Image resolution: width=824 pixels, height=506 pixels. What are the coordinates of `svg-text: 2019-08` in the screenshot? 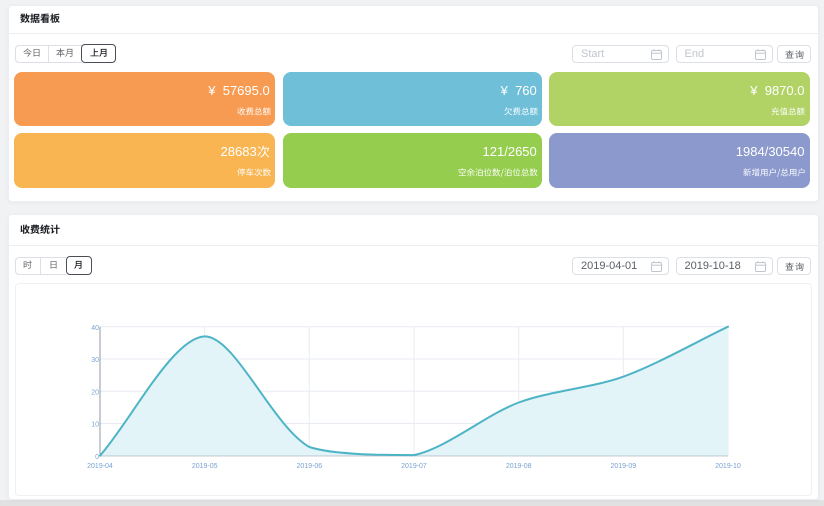 It's located at (519, 466).